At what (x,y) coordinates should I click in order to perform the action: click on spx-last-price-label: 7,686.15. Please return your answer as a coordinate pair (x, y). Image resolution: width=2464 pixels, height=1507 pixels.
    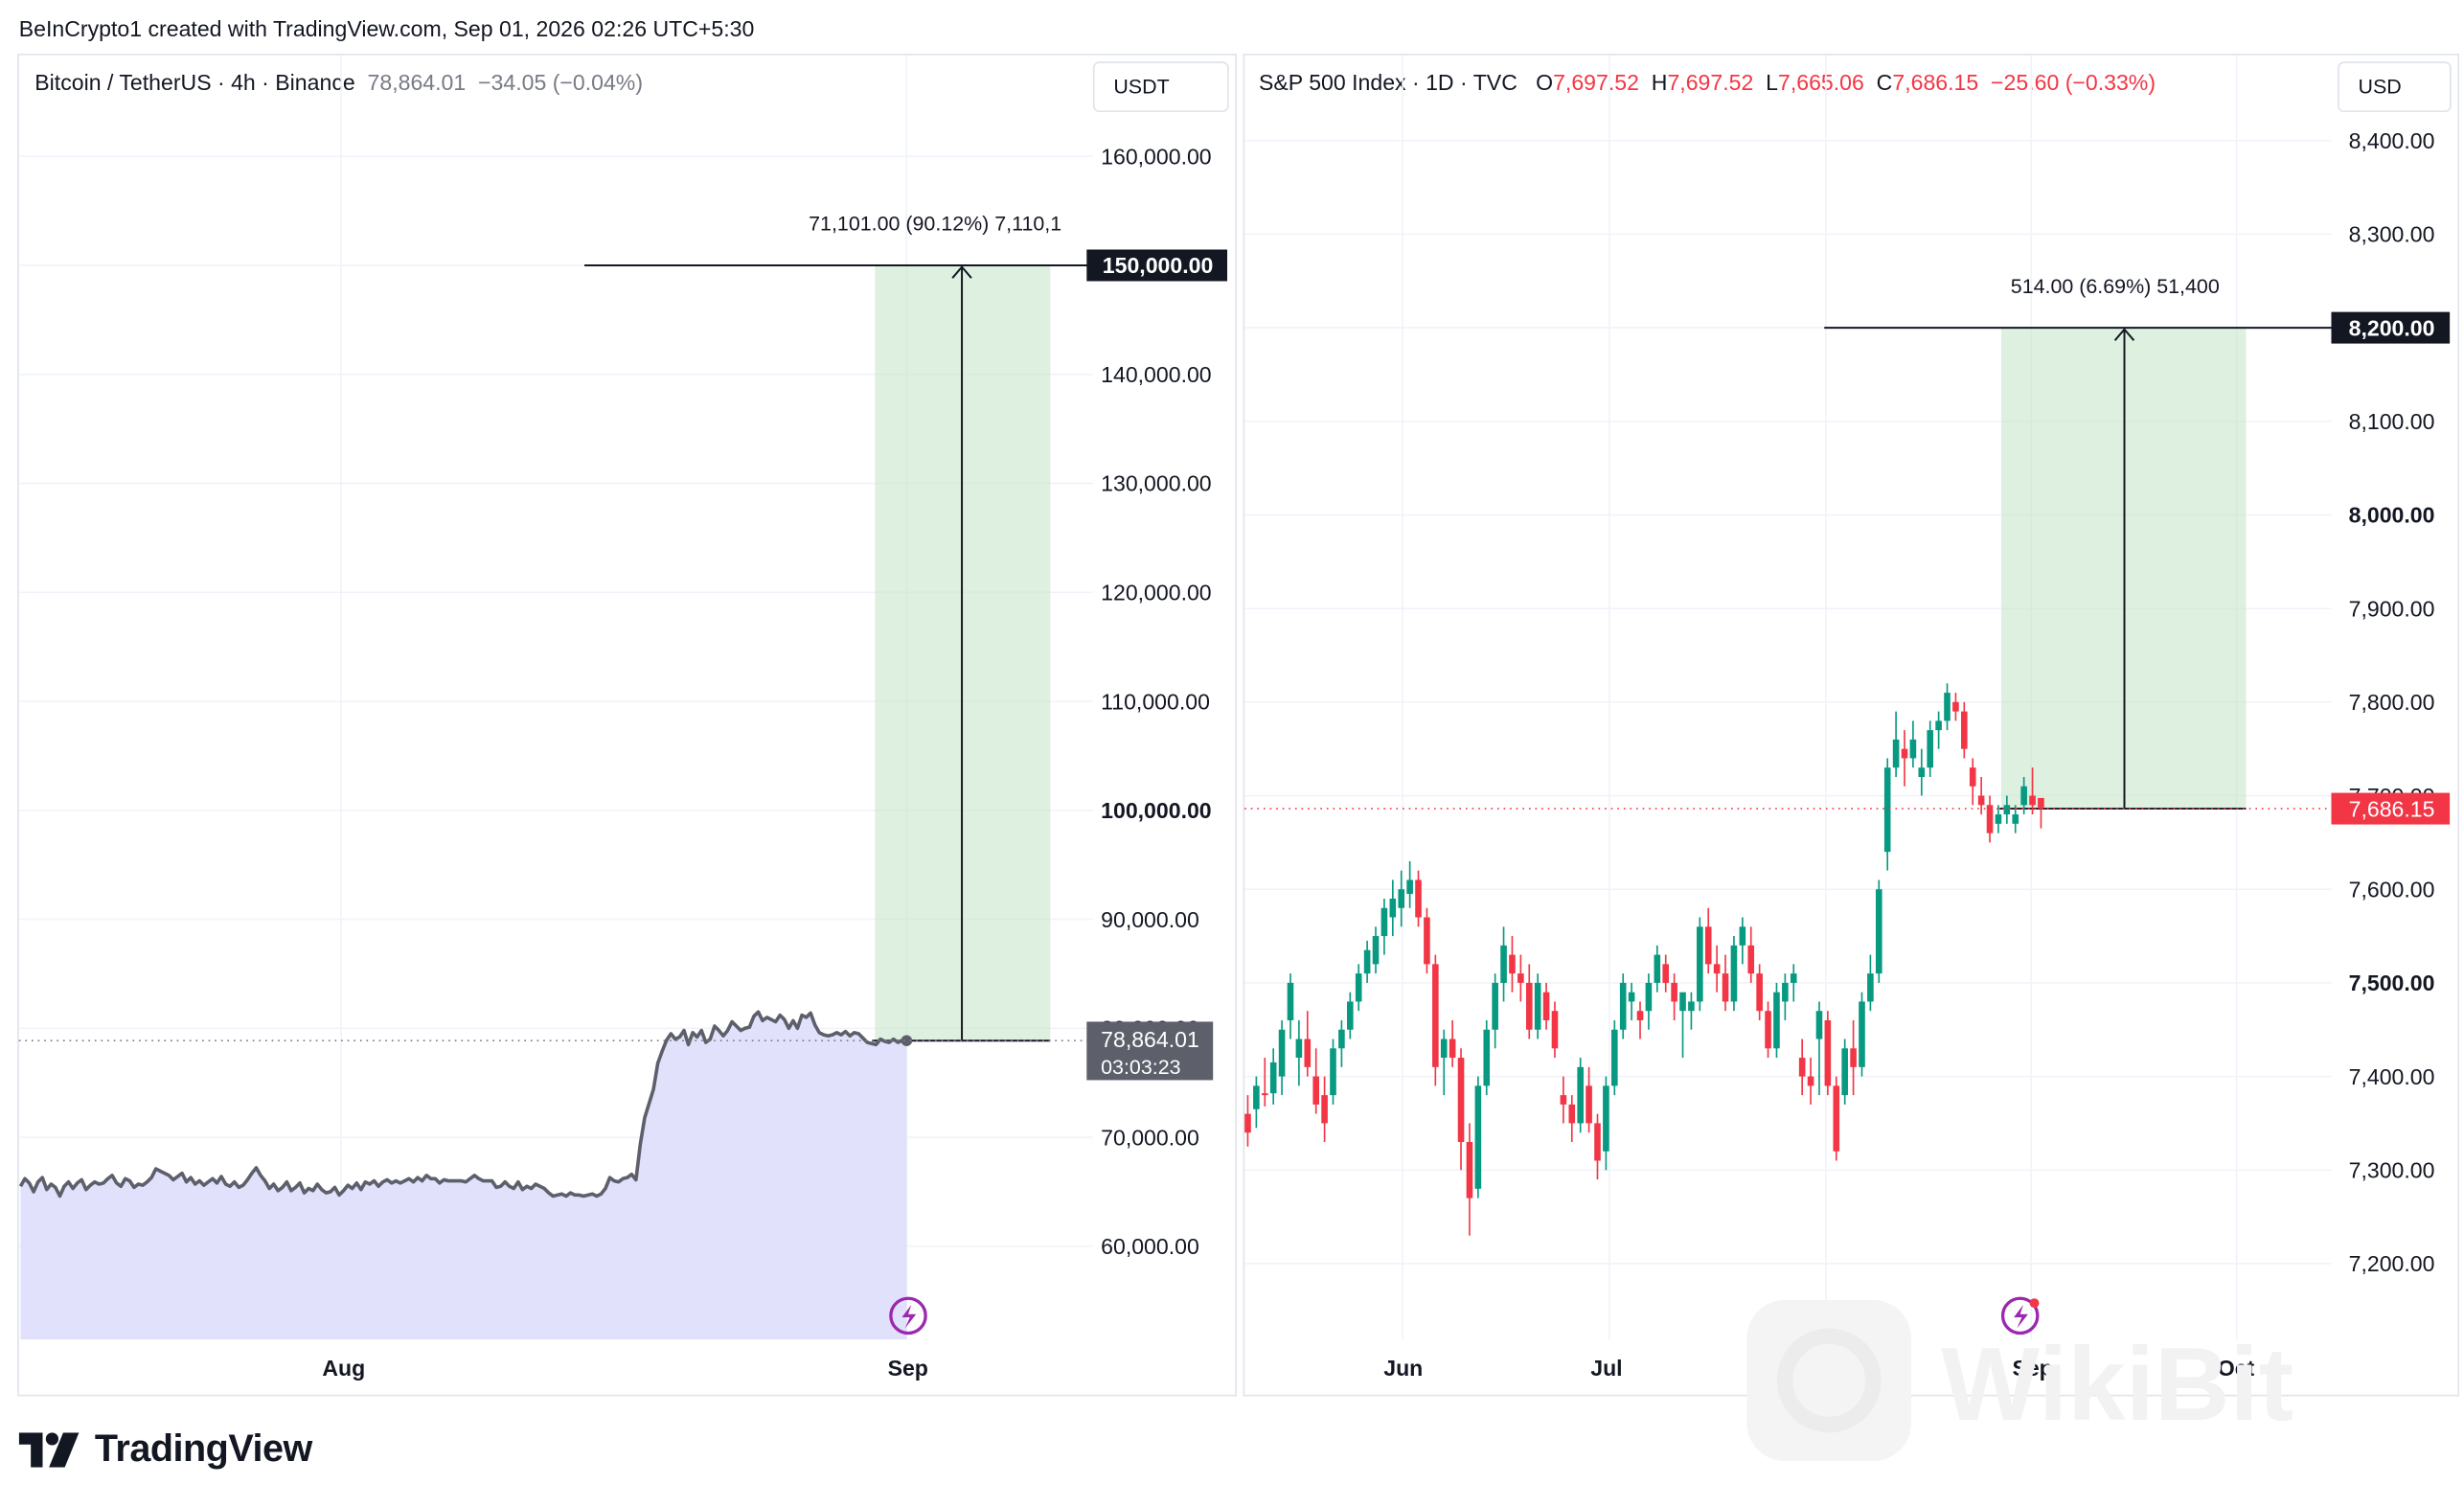
    Looking at the image, I should click on (2392, 808).